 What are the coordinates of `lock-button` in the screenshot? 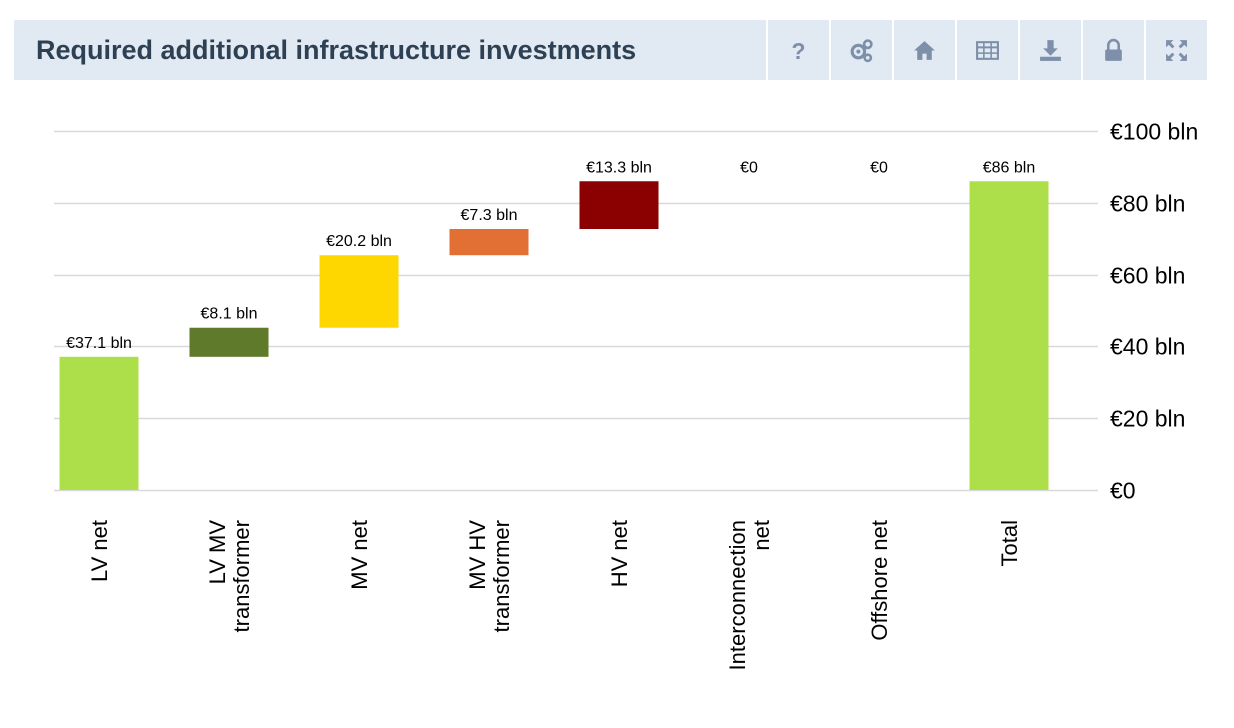 It's located at (1113, 50).